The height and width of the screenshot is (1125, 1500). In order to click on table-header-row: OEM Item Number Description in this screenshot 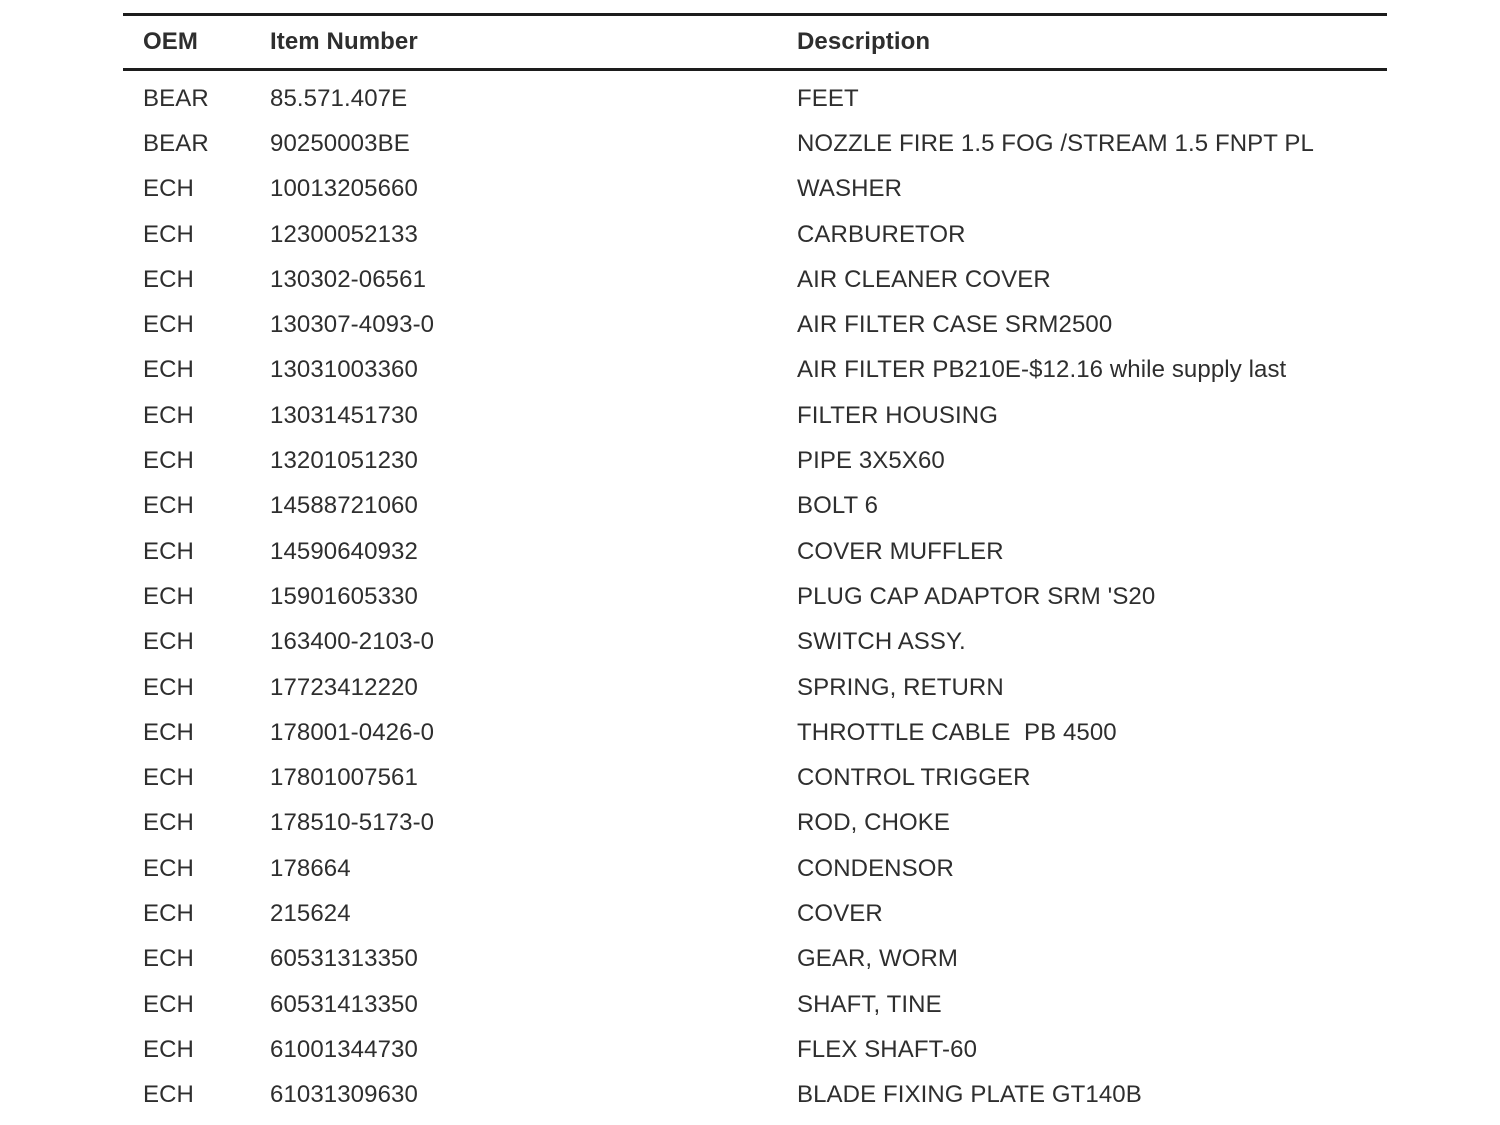, I will do `click(755, 42)`.